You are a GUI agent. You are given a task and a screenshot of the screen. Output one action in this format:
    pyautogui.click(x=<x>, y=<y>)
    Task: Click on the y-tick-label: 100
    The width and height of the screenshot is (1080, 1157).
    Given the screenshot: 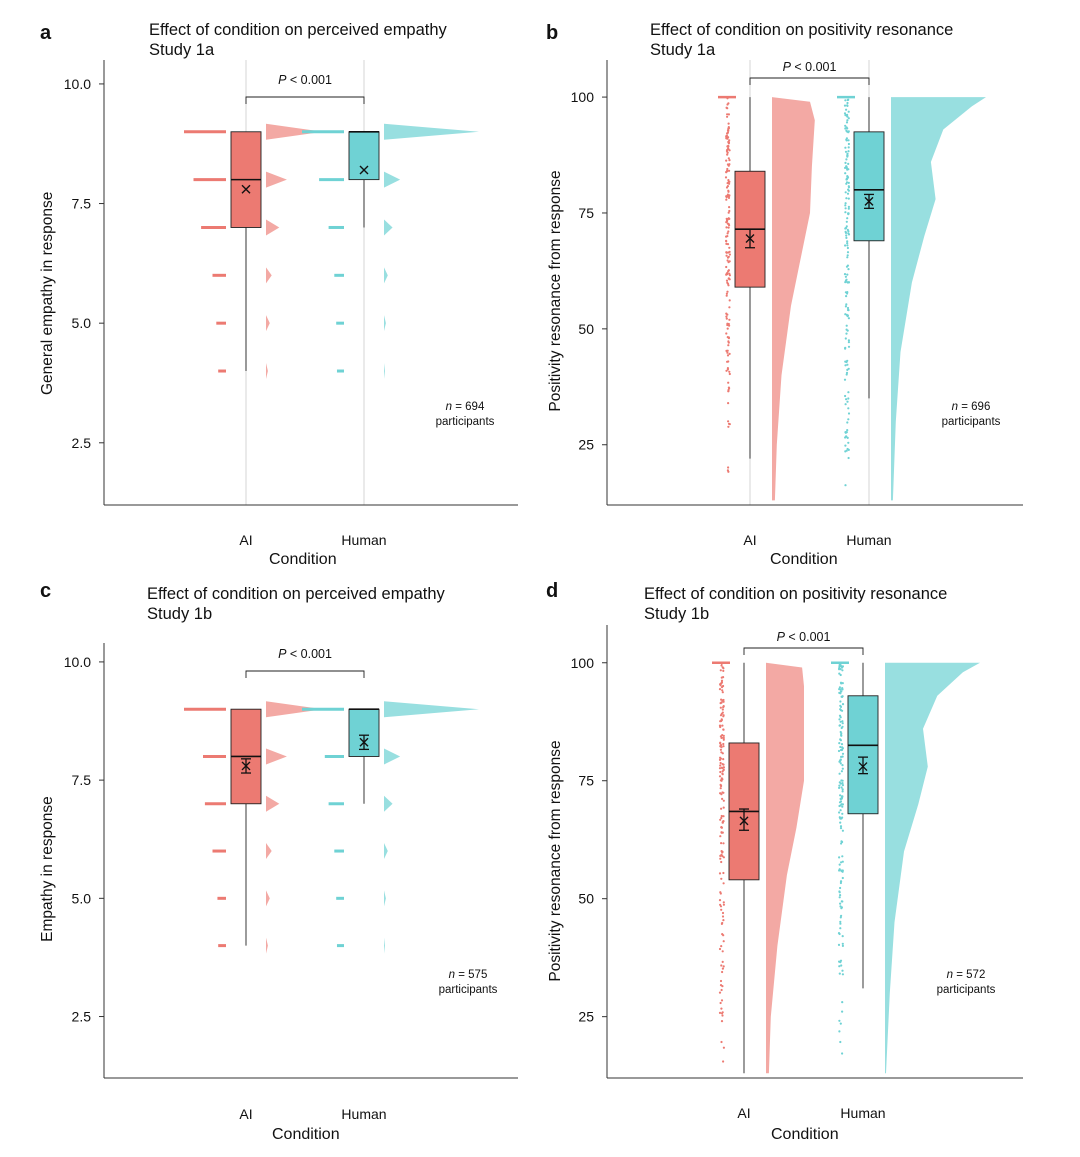 What is the action you would take?
    pyautogui.click(x=583, y=663)
    